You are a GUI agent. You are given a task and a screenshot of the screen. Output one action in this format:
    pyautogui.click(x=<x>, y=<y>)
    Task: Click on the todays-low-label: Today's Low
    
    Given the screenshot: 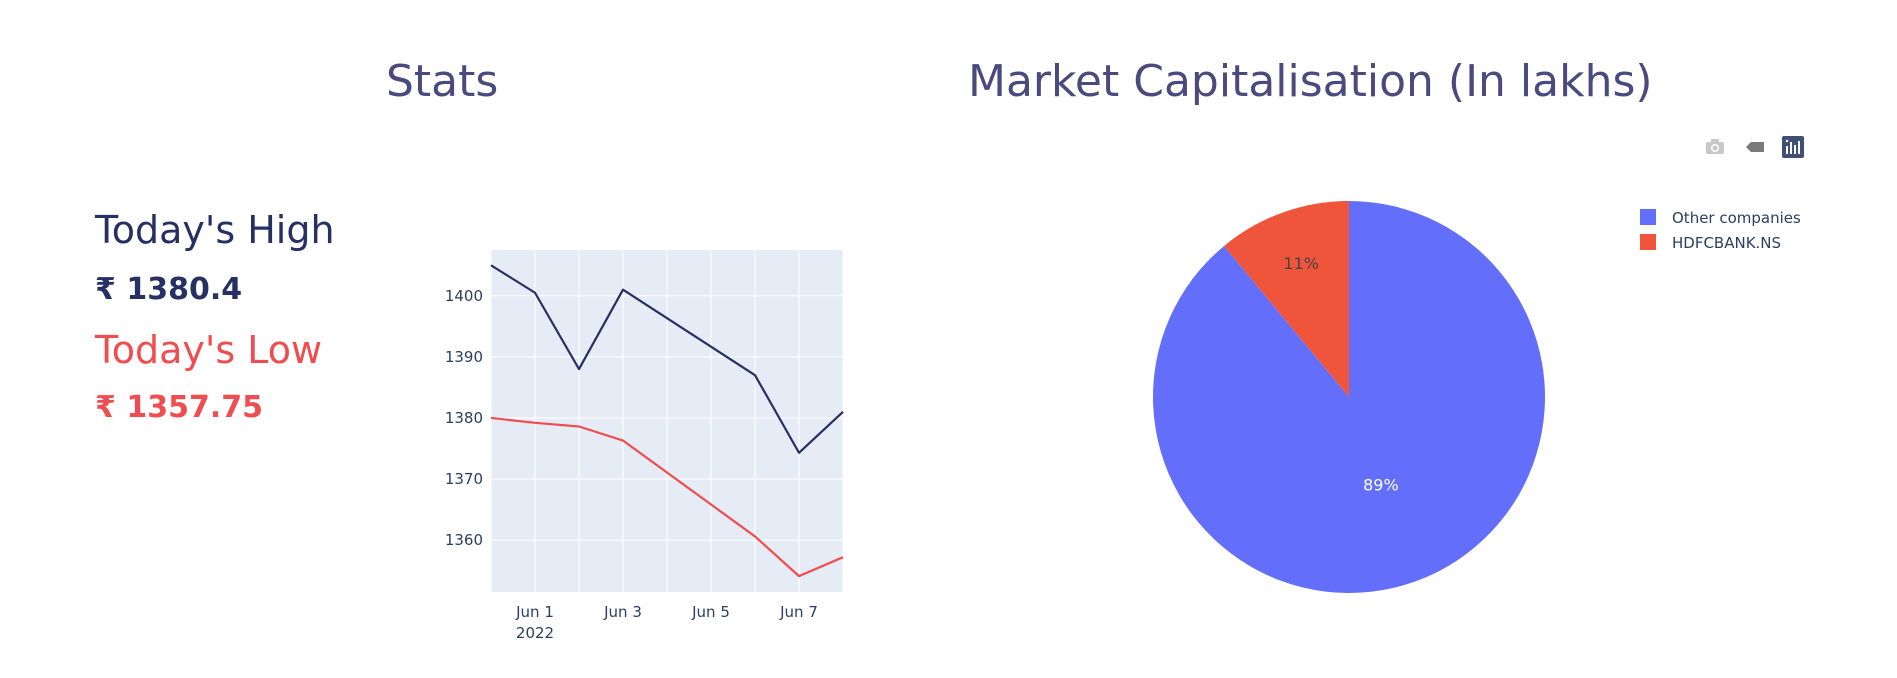 What is the action you would take?
    pyautogui.click(x=209, y=350)
    